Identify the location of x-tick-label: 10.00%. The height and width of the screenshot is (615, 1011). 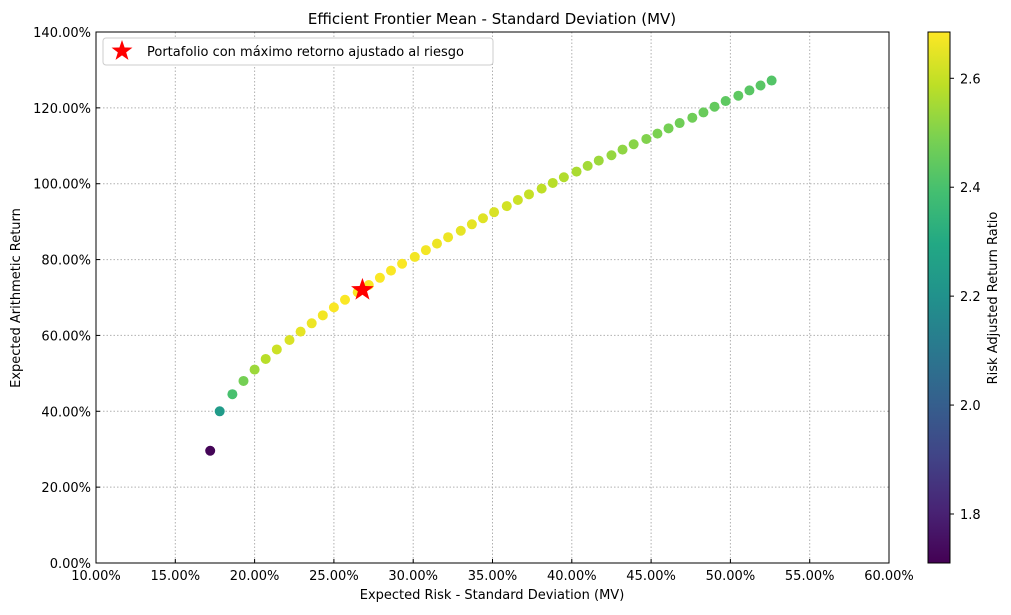
(96, 576).